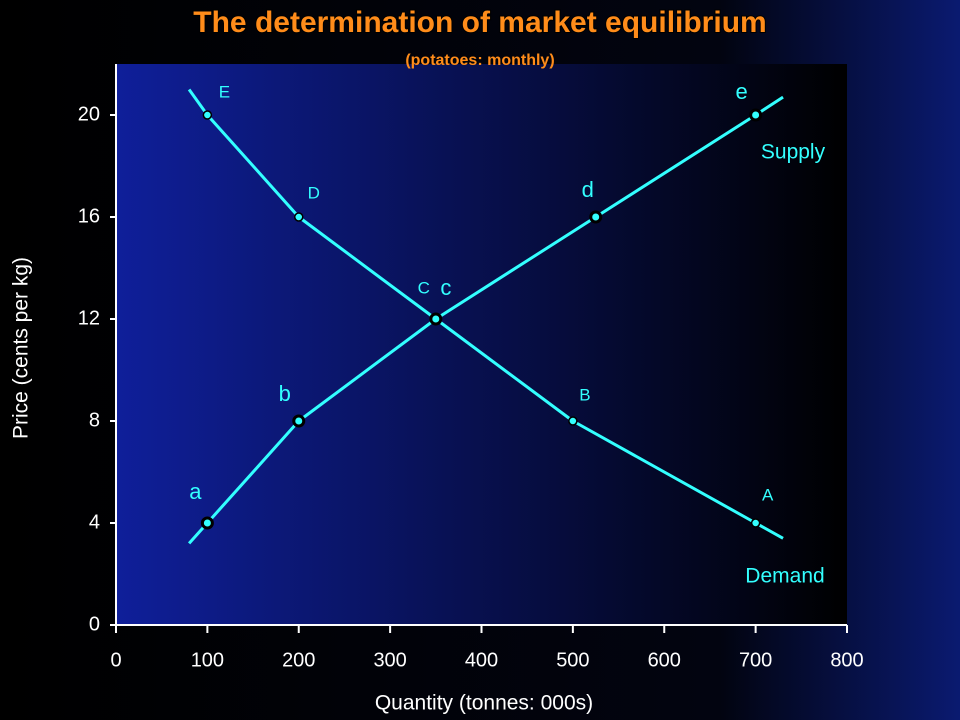 This screenshot has width=960, height=720. I want to click on x-tick-label: 800, so click(846, 660).